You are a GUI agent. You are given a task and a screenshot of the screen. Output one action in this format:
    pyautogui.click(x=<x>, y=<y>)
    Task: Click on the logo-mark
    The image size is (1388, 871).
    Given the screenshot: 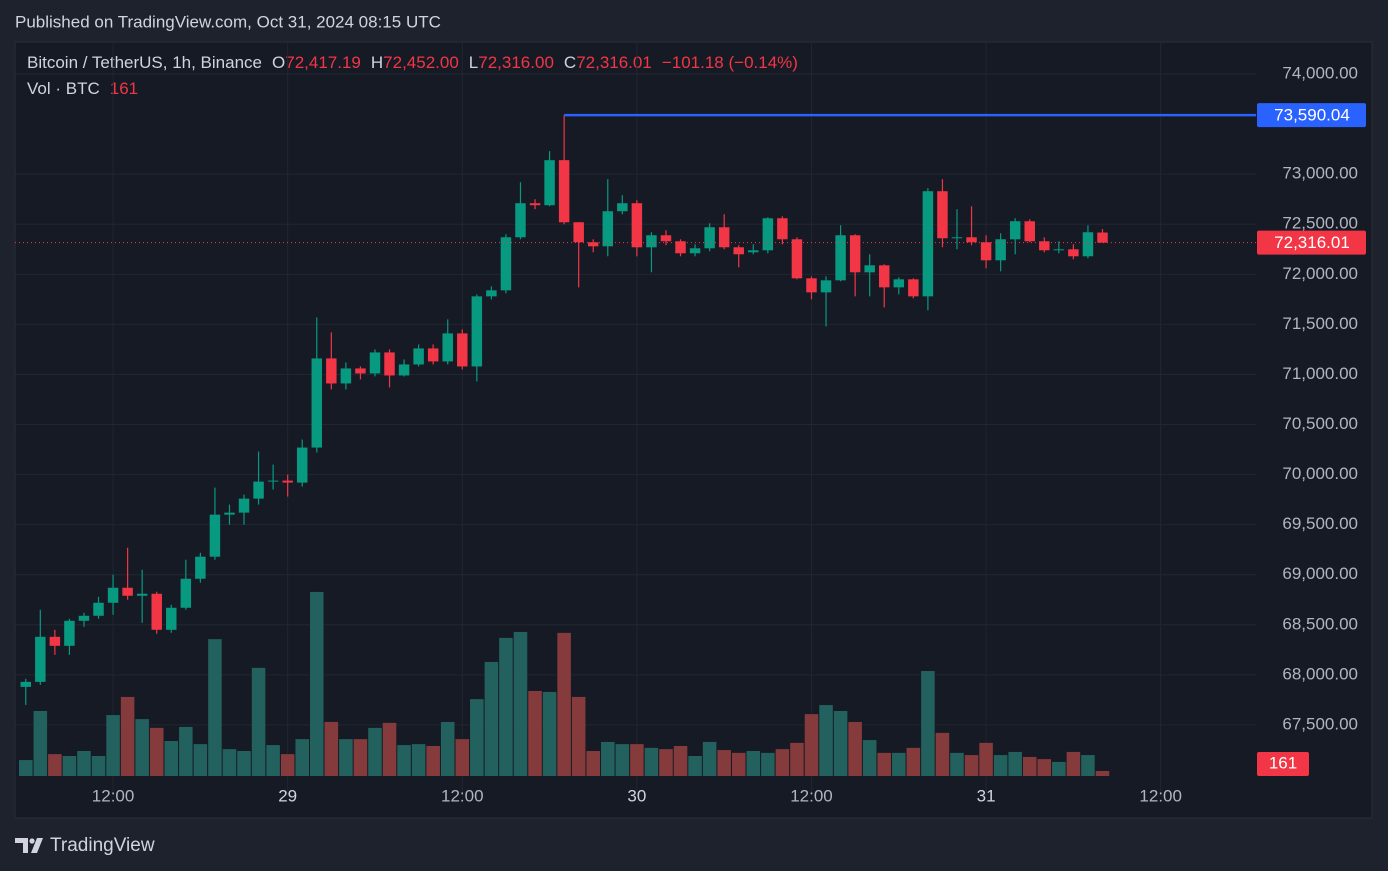 What is the action you would take?
    pyautogui.click(x=21, y=845)
    